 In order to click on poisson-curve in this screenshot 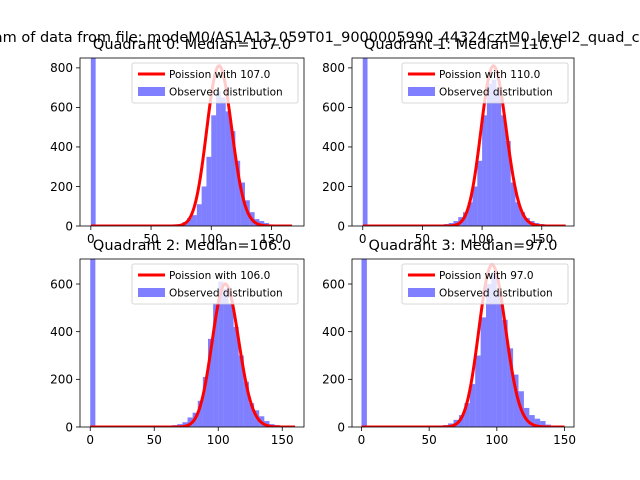, I will do `click(463, 345)`.